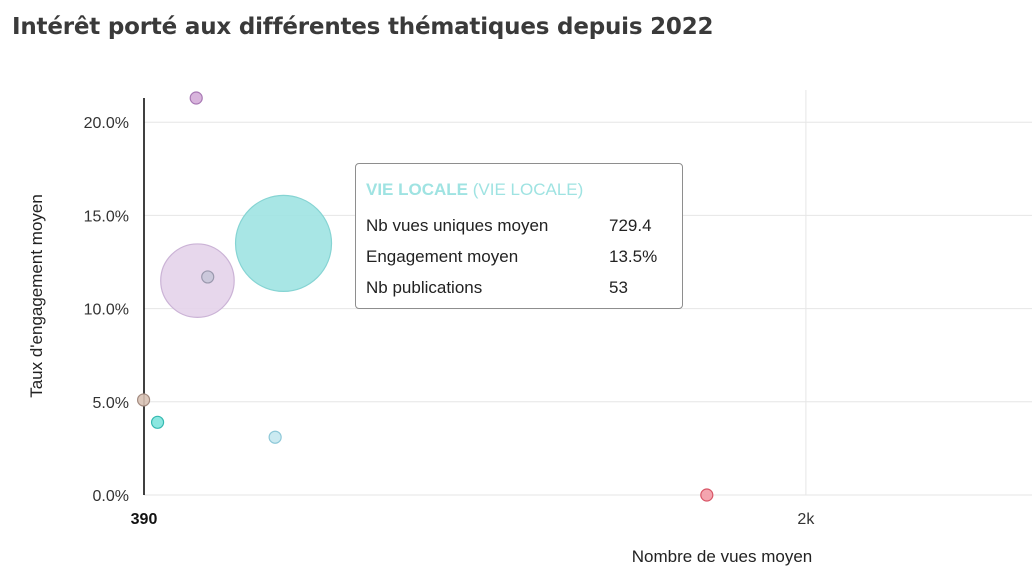  I want to click on y-tick-label: 0.0%, so click(111, 496).